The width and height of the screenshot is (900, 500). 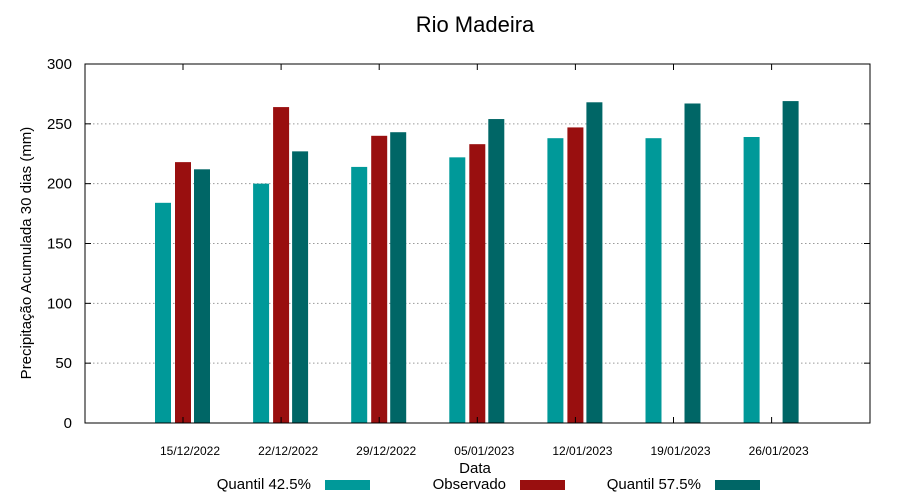 I want to click on legend-label: Quantil 57.5%, so click(x=654, y=484).